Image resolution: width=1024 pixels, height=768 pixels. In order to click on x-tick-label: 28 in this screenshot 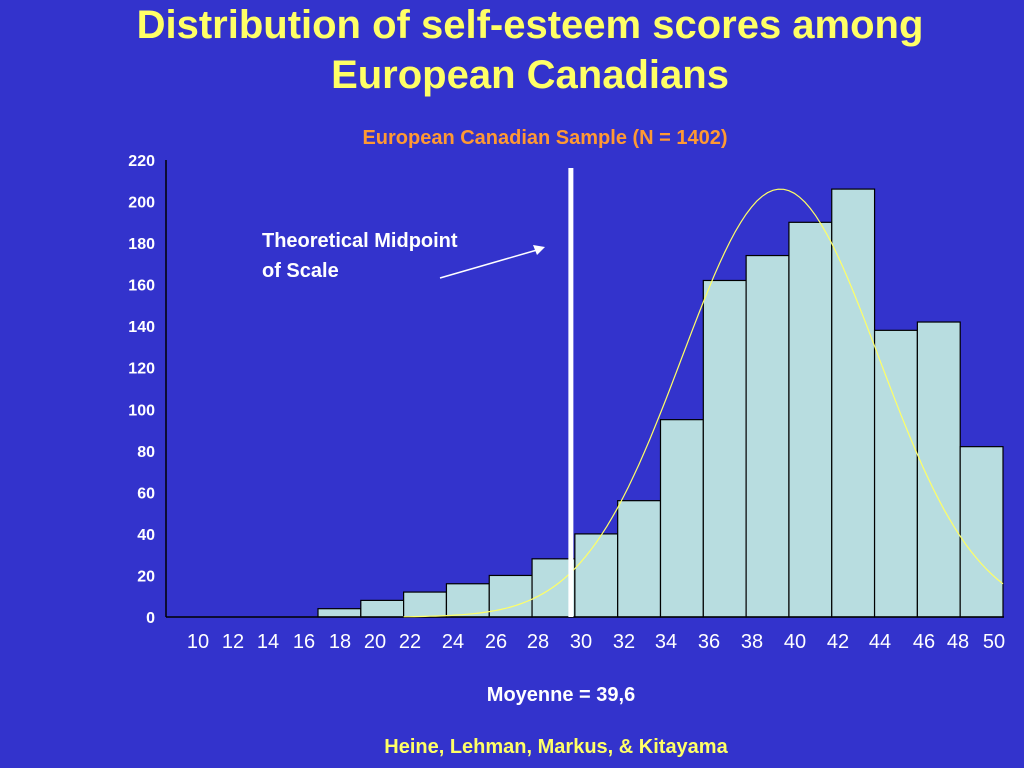, I will do `click(538, 642)`.